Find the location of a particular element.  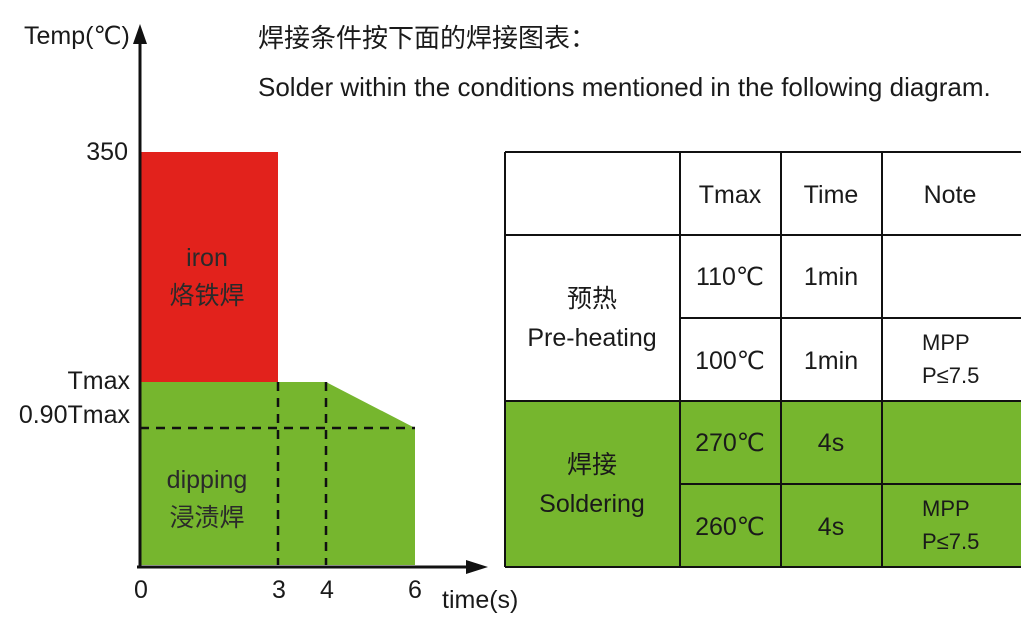

preheat-row2-note-2: P≤7.5 is located at coordinates (950, 375).